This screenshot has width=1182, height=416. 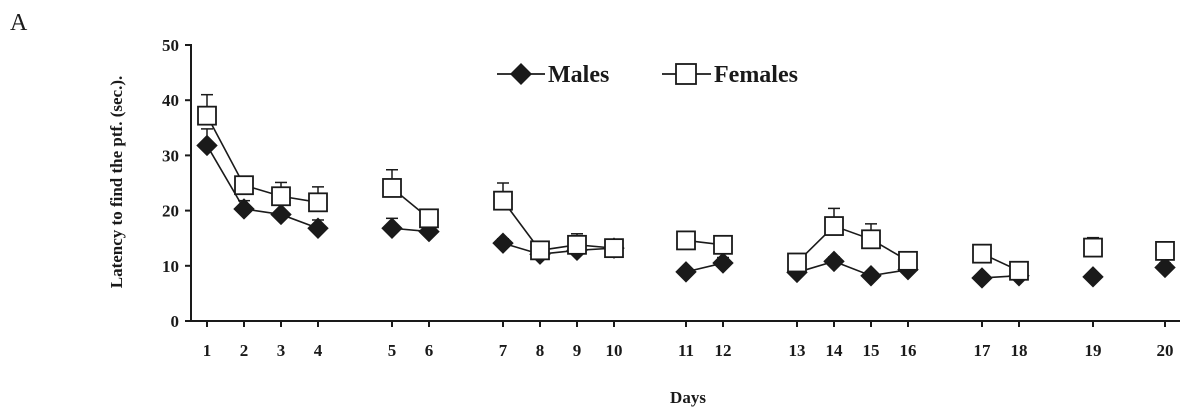 I want to click on x-tick-label: 10, so click(x=614, y=350).